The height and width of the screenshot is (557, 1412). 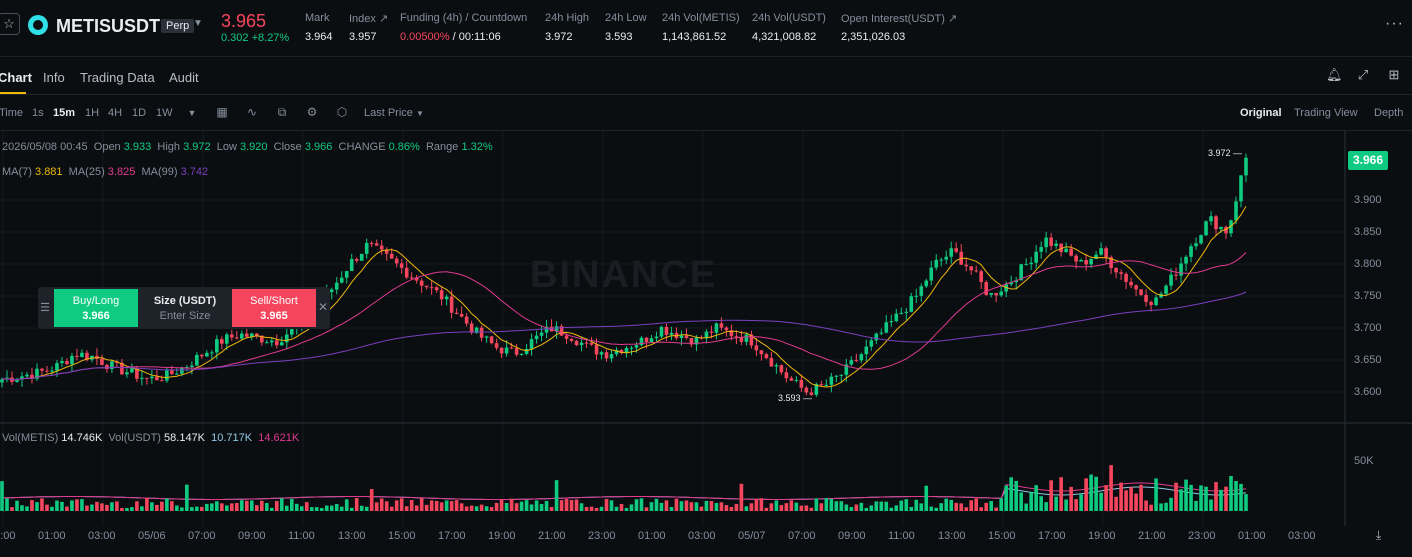 I want to click on time-tick: 17:00, so click(x=1052, y=536).